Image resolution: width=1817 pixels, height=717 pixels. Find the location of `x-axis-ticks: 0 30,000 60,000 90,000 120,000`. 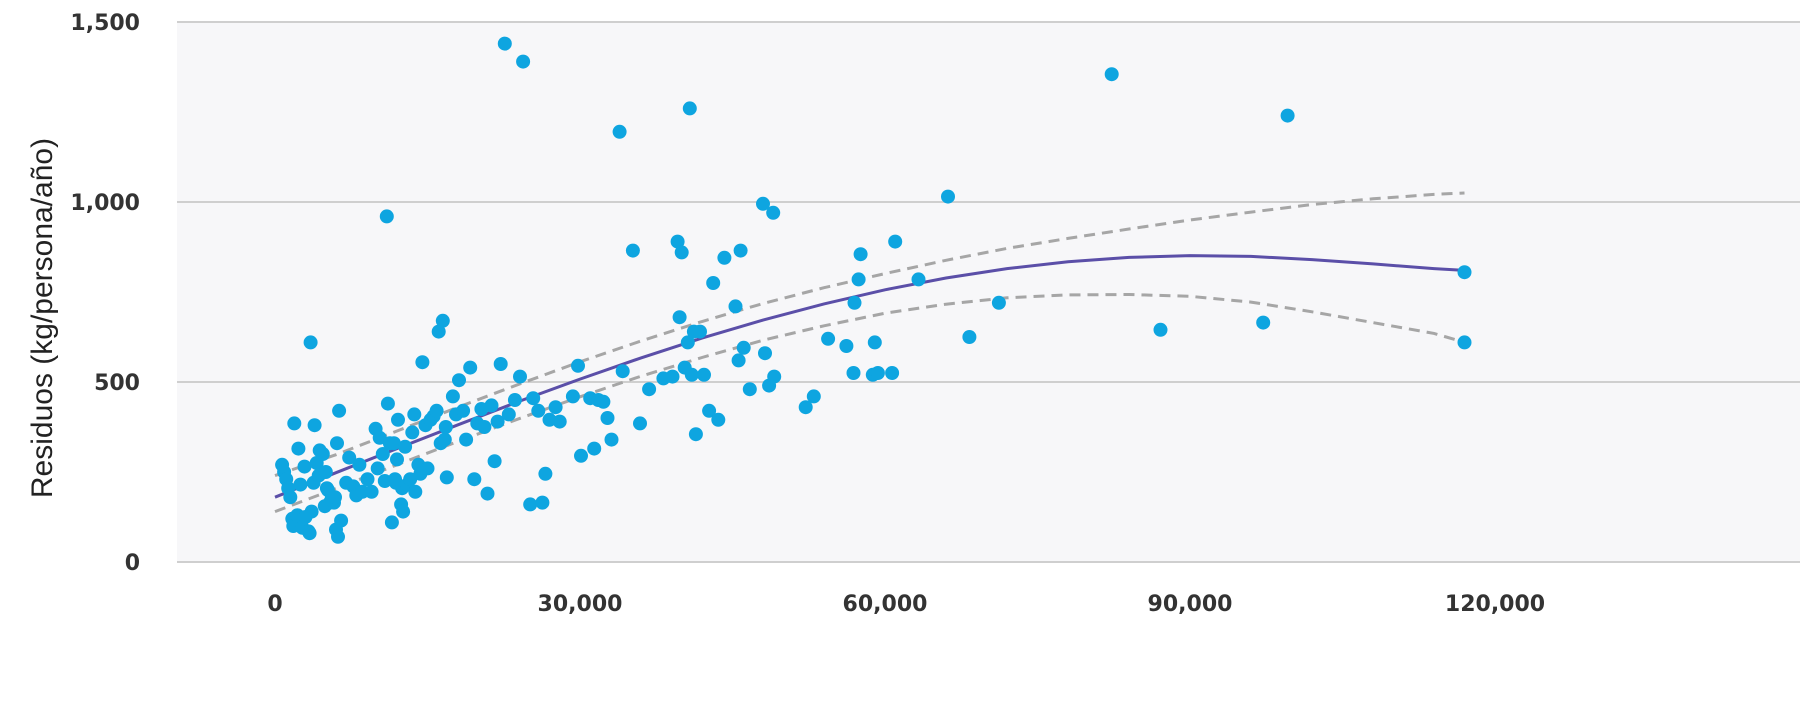

x-axis-ticks: 0 30,000 60,000 90,000 120,000 is located at coordinates (906, 604).